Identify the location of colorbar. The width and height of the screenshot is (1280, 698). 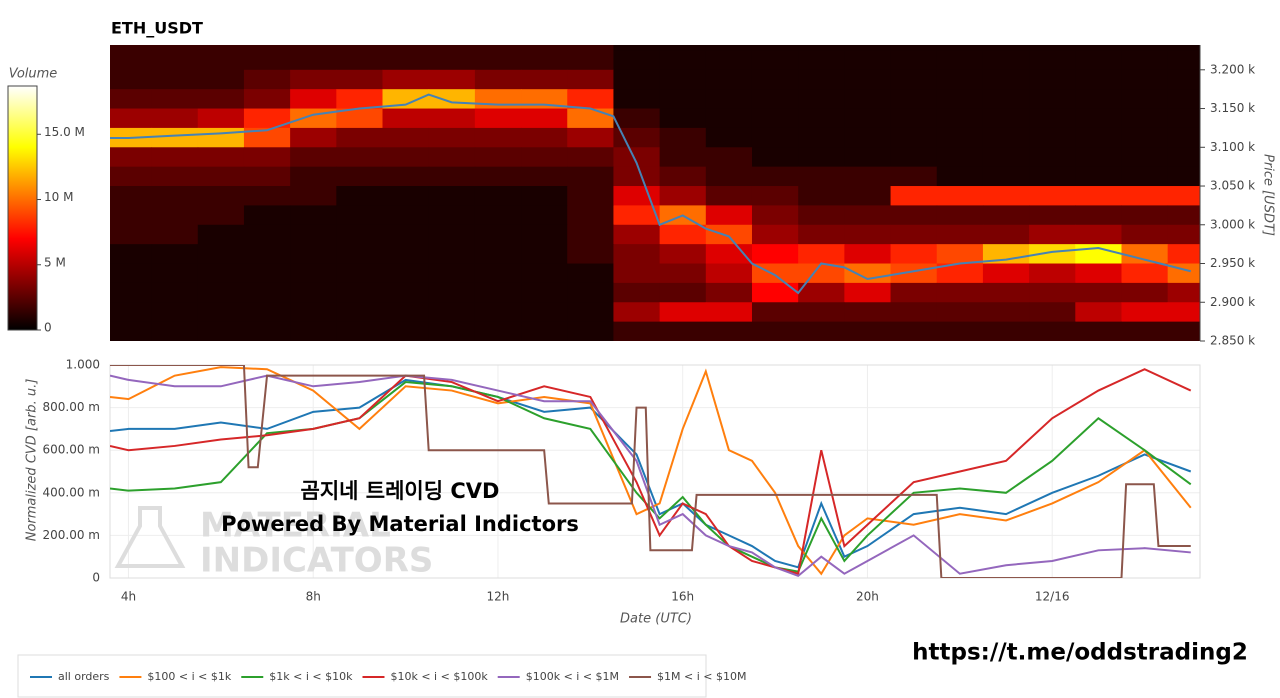
(22, 208).